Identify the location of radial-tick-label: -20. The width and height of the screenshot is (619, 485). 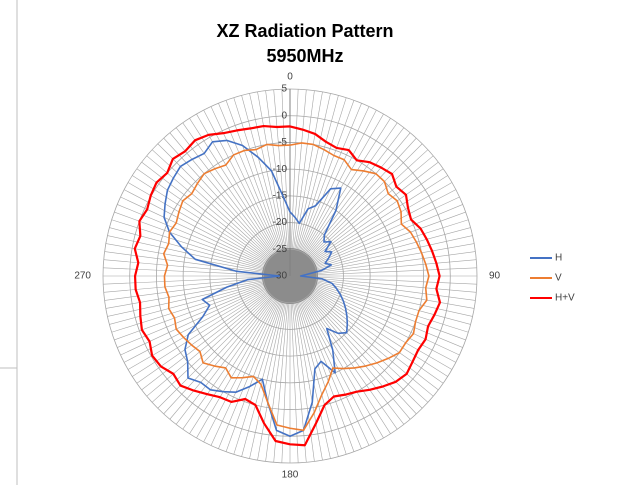
(280, 222).